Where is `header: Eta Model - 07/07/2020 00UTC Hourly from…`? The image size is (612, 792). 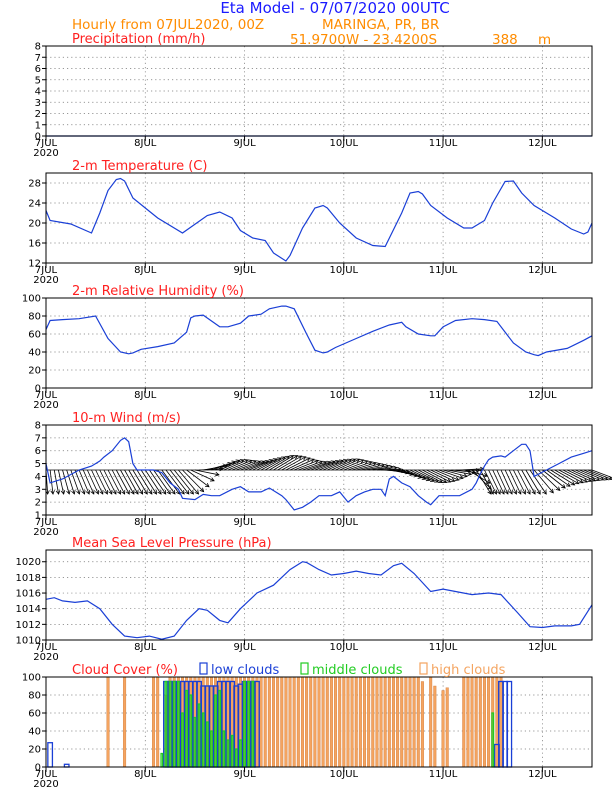
header: Eta Model - 07/07/2020 00UTC Hourly from… is located at coordinates (311, 24).